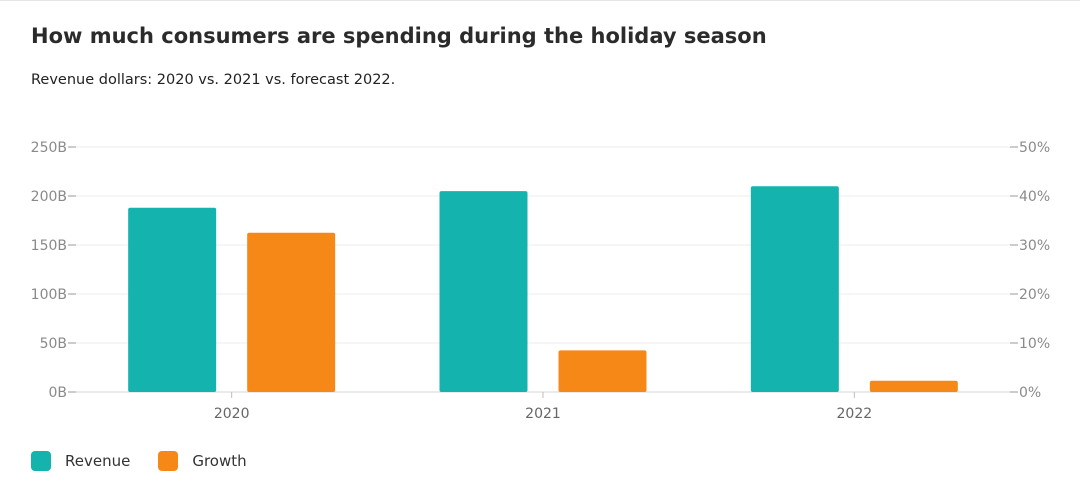 This screenshot has width=1080, height=488. Describe the element at coordinates (1030, 393) in the screenshot. I see `right-tick-label: 0%` at that location.